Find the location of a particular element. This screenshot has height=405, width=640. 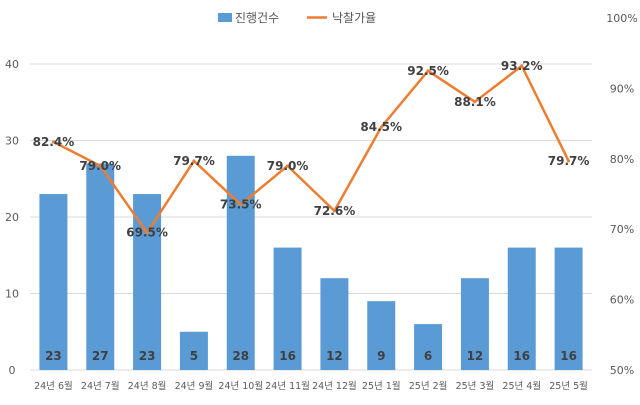

y-right-tick: 60% is located at coordinates (622, 300).